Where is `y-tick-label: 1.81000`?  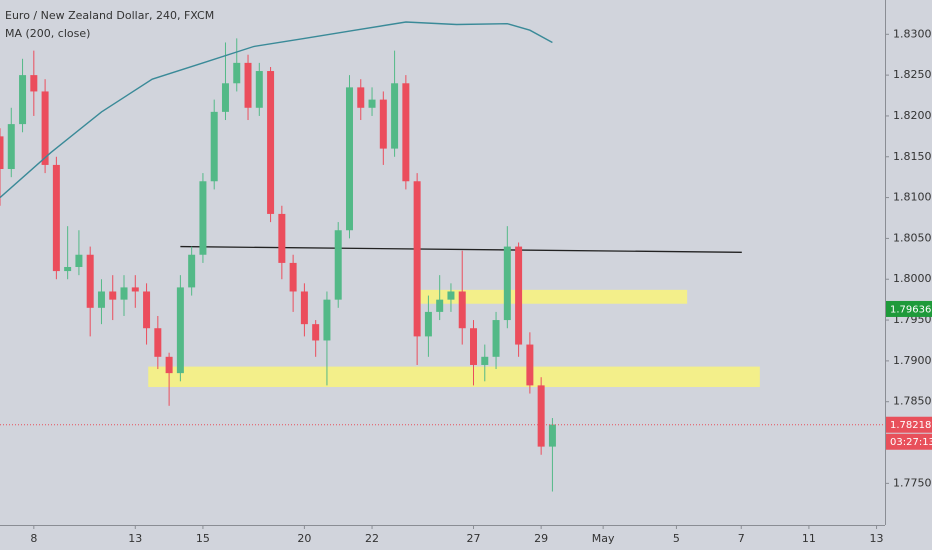 y-tick-label: 1.81000 is located at coordinates (912, 197).